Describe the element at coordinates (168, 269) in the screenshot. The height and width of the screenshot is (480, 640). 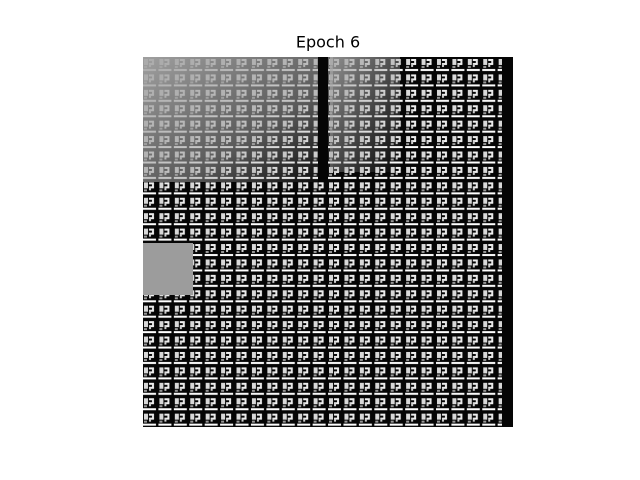
I see `gray-block` at that location.